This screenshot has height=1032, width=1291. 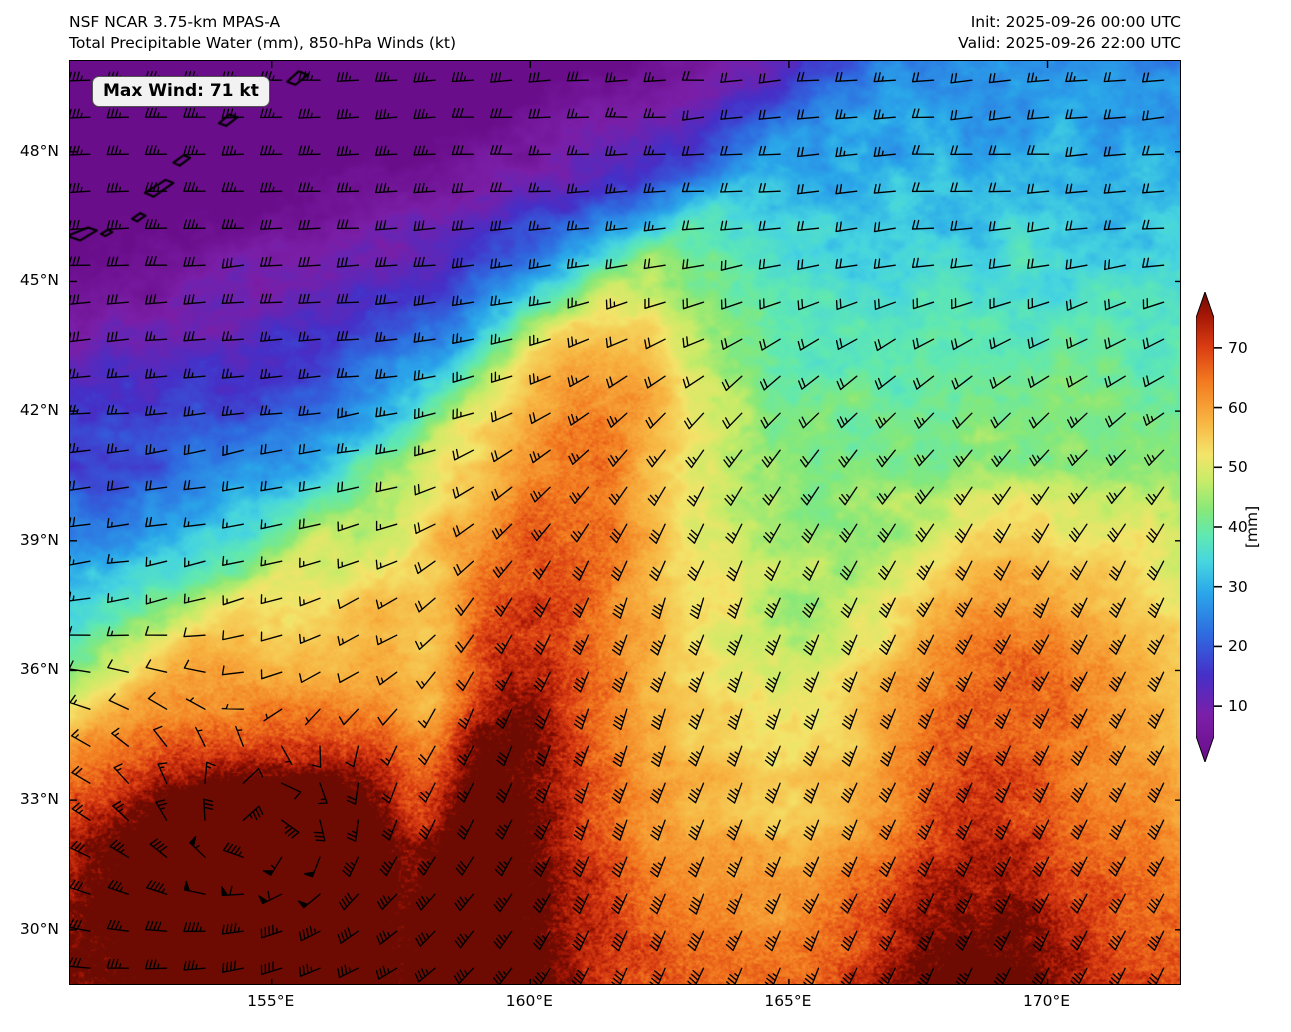 What do you see at coordinates (1069, 43) in the screenshot?
I see `valid-time: Valid: 2025-09-26 22:00 UTC` at bounding box center [1069, 43].